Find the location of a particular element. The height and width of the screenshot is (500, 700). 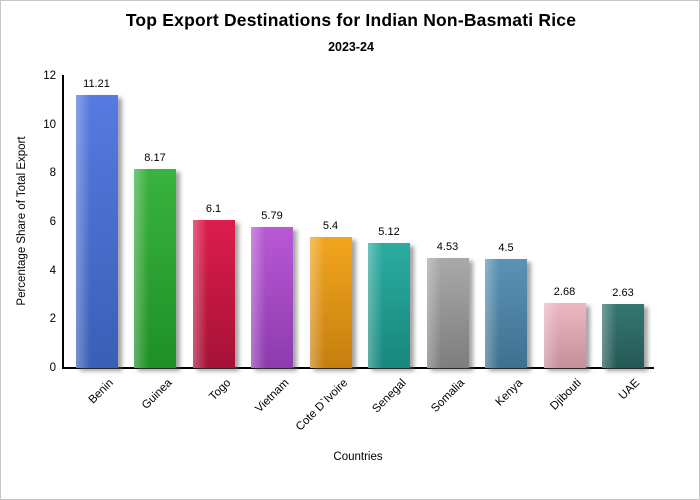

bar-cote-d-ivoire is located at coordinates (330, 302).